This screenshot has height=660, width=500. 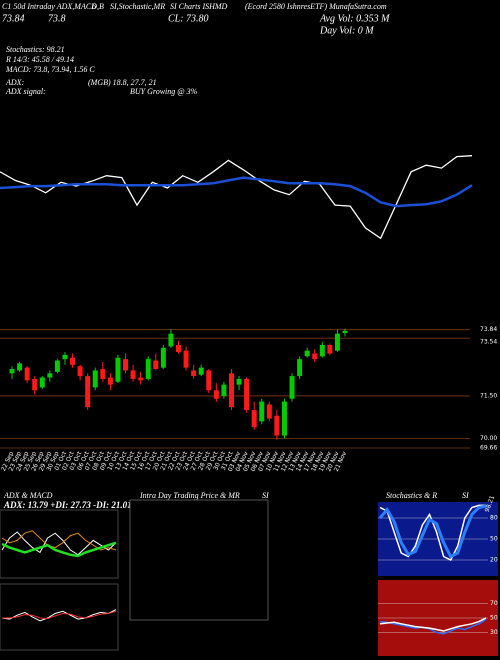 What do you see at coordinates (199, 560) in the screenshot?
I see `intraday-panel` at bounding box center [199, 560].